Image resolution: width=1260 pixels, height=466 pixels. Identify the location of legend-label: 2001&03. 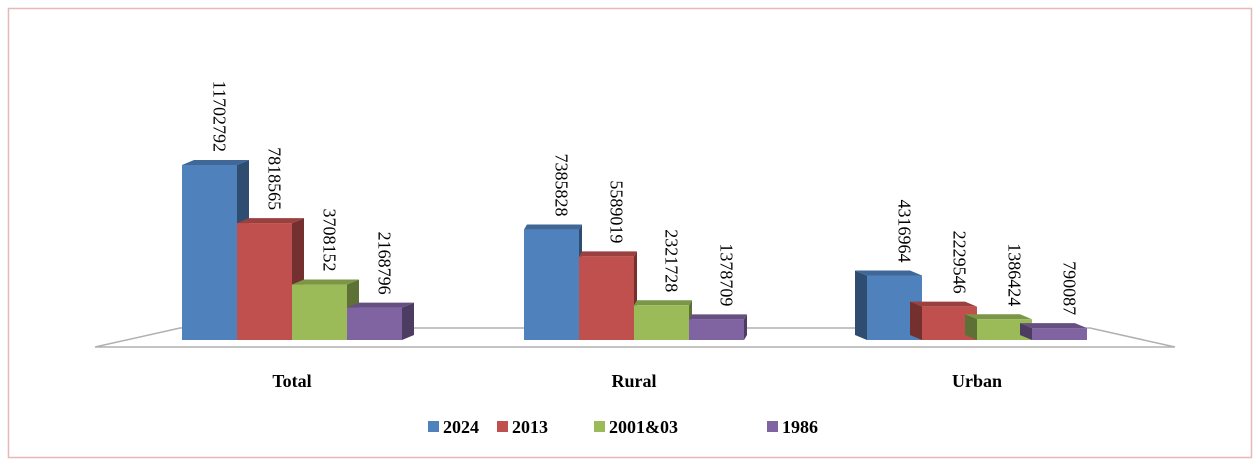
(643, 427).